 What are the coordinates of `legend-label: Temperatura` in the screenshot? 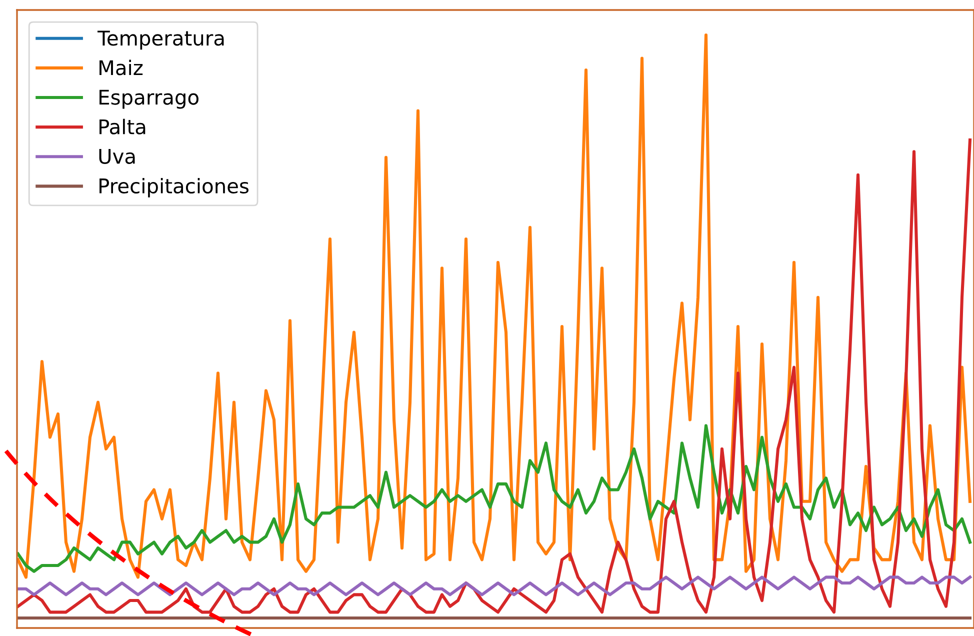 It's located at (160, 40).